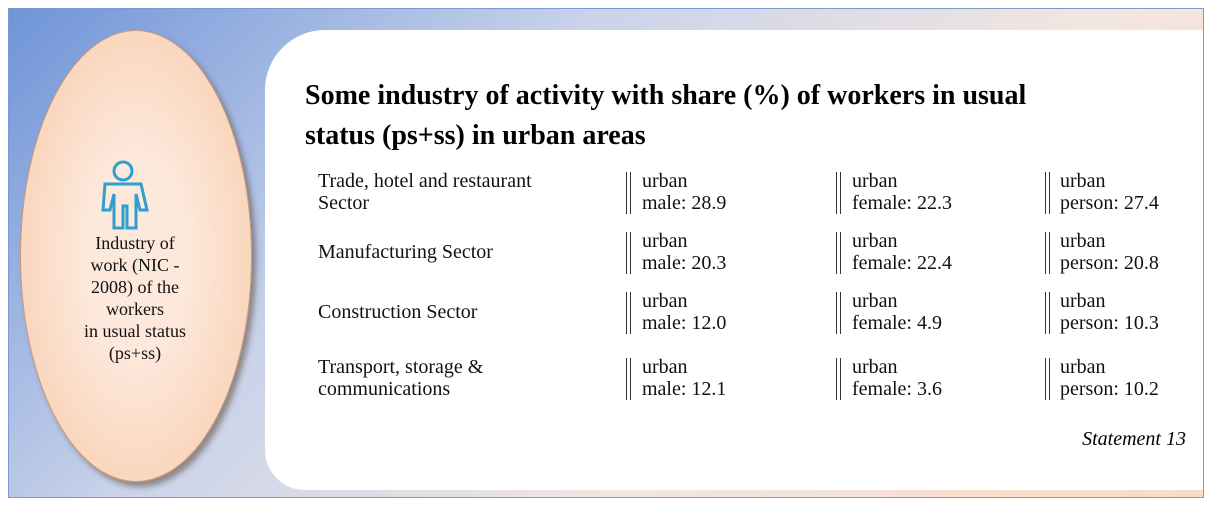 This screenshot has width=1212, height=506. I want to click on cell-text: person: 27.4, so click(1109, 203).